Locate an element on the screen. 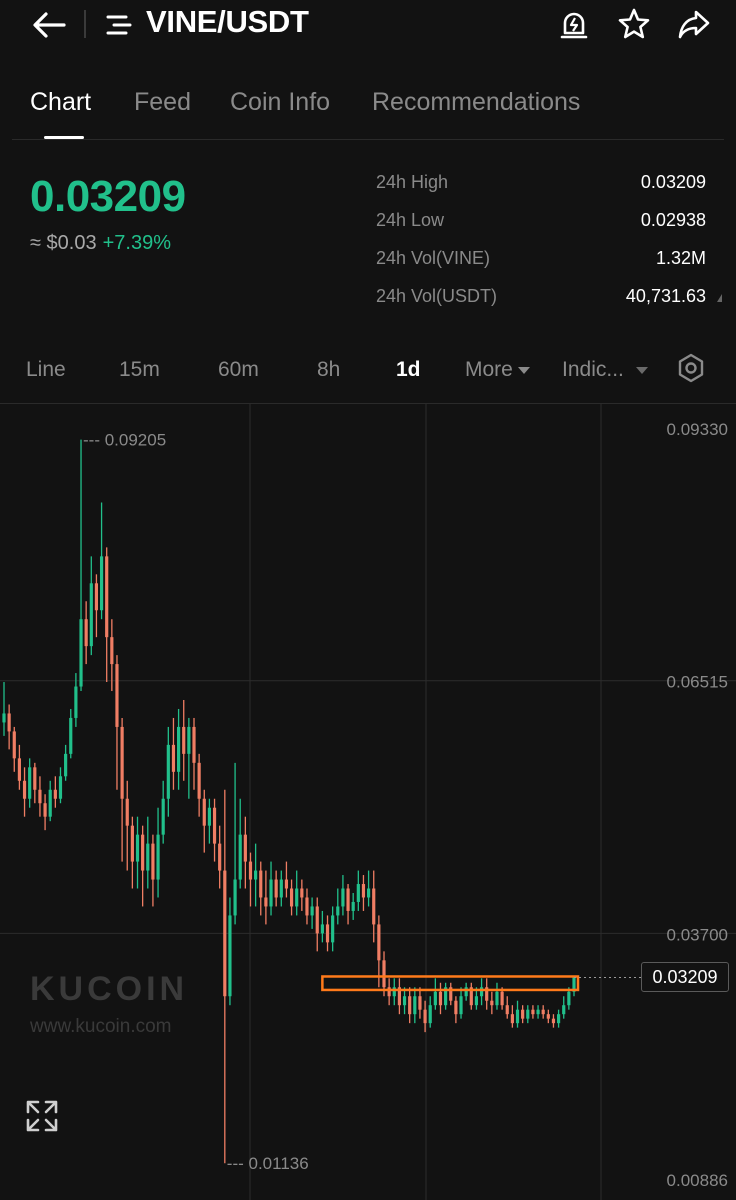 This screenshot has width=736, height=1200. menu-lines-icon is located at coordinates (119, 25).